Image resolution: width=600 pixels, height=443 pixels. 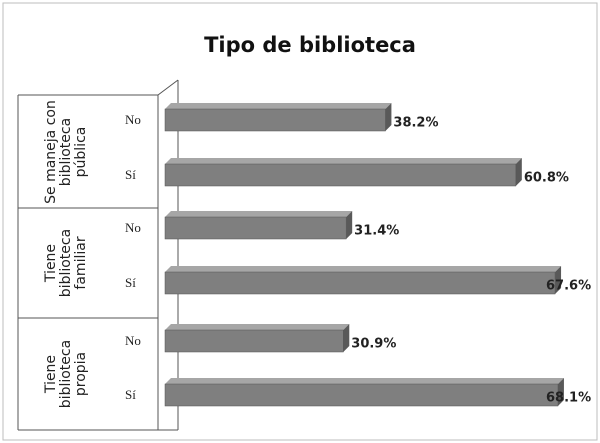 What do you see at coordinates (568, 286) in the screenshot?
I see `value-label: 67.6%` at bounding box center [568, 286].